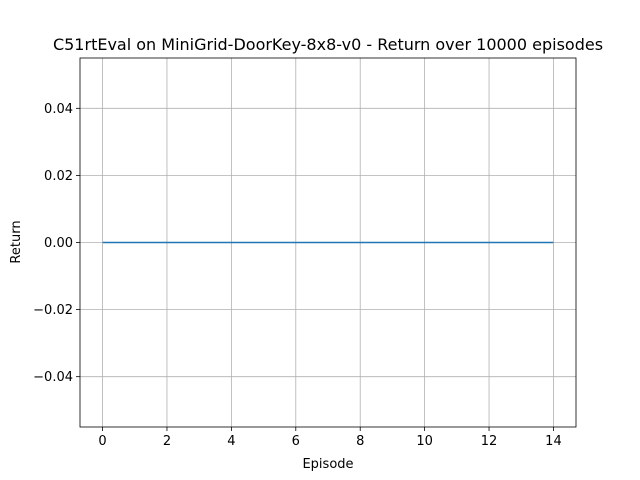 The height and width of the screenshot is (480, 640). I want to click on y-tick-label: 0.04, so click(58, 109).